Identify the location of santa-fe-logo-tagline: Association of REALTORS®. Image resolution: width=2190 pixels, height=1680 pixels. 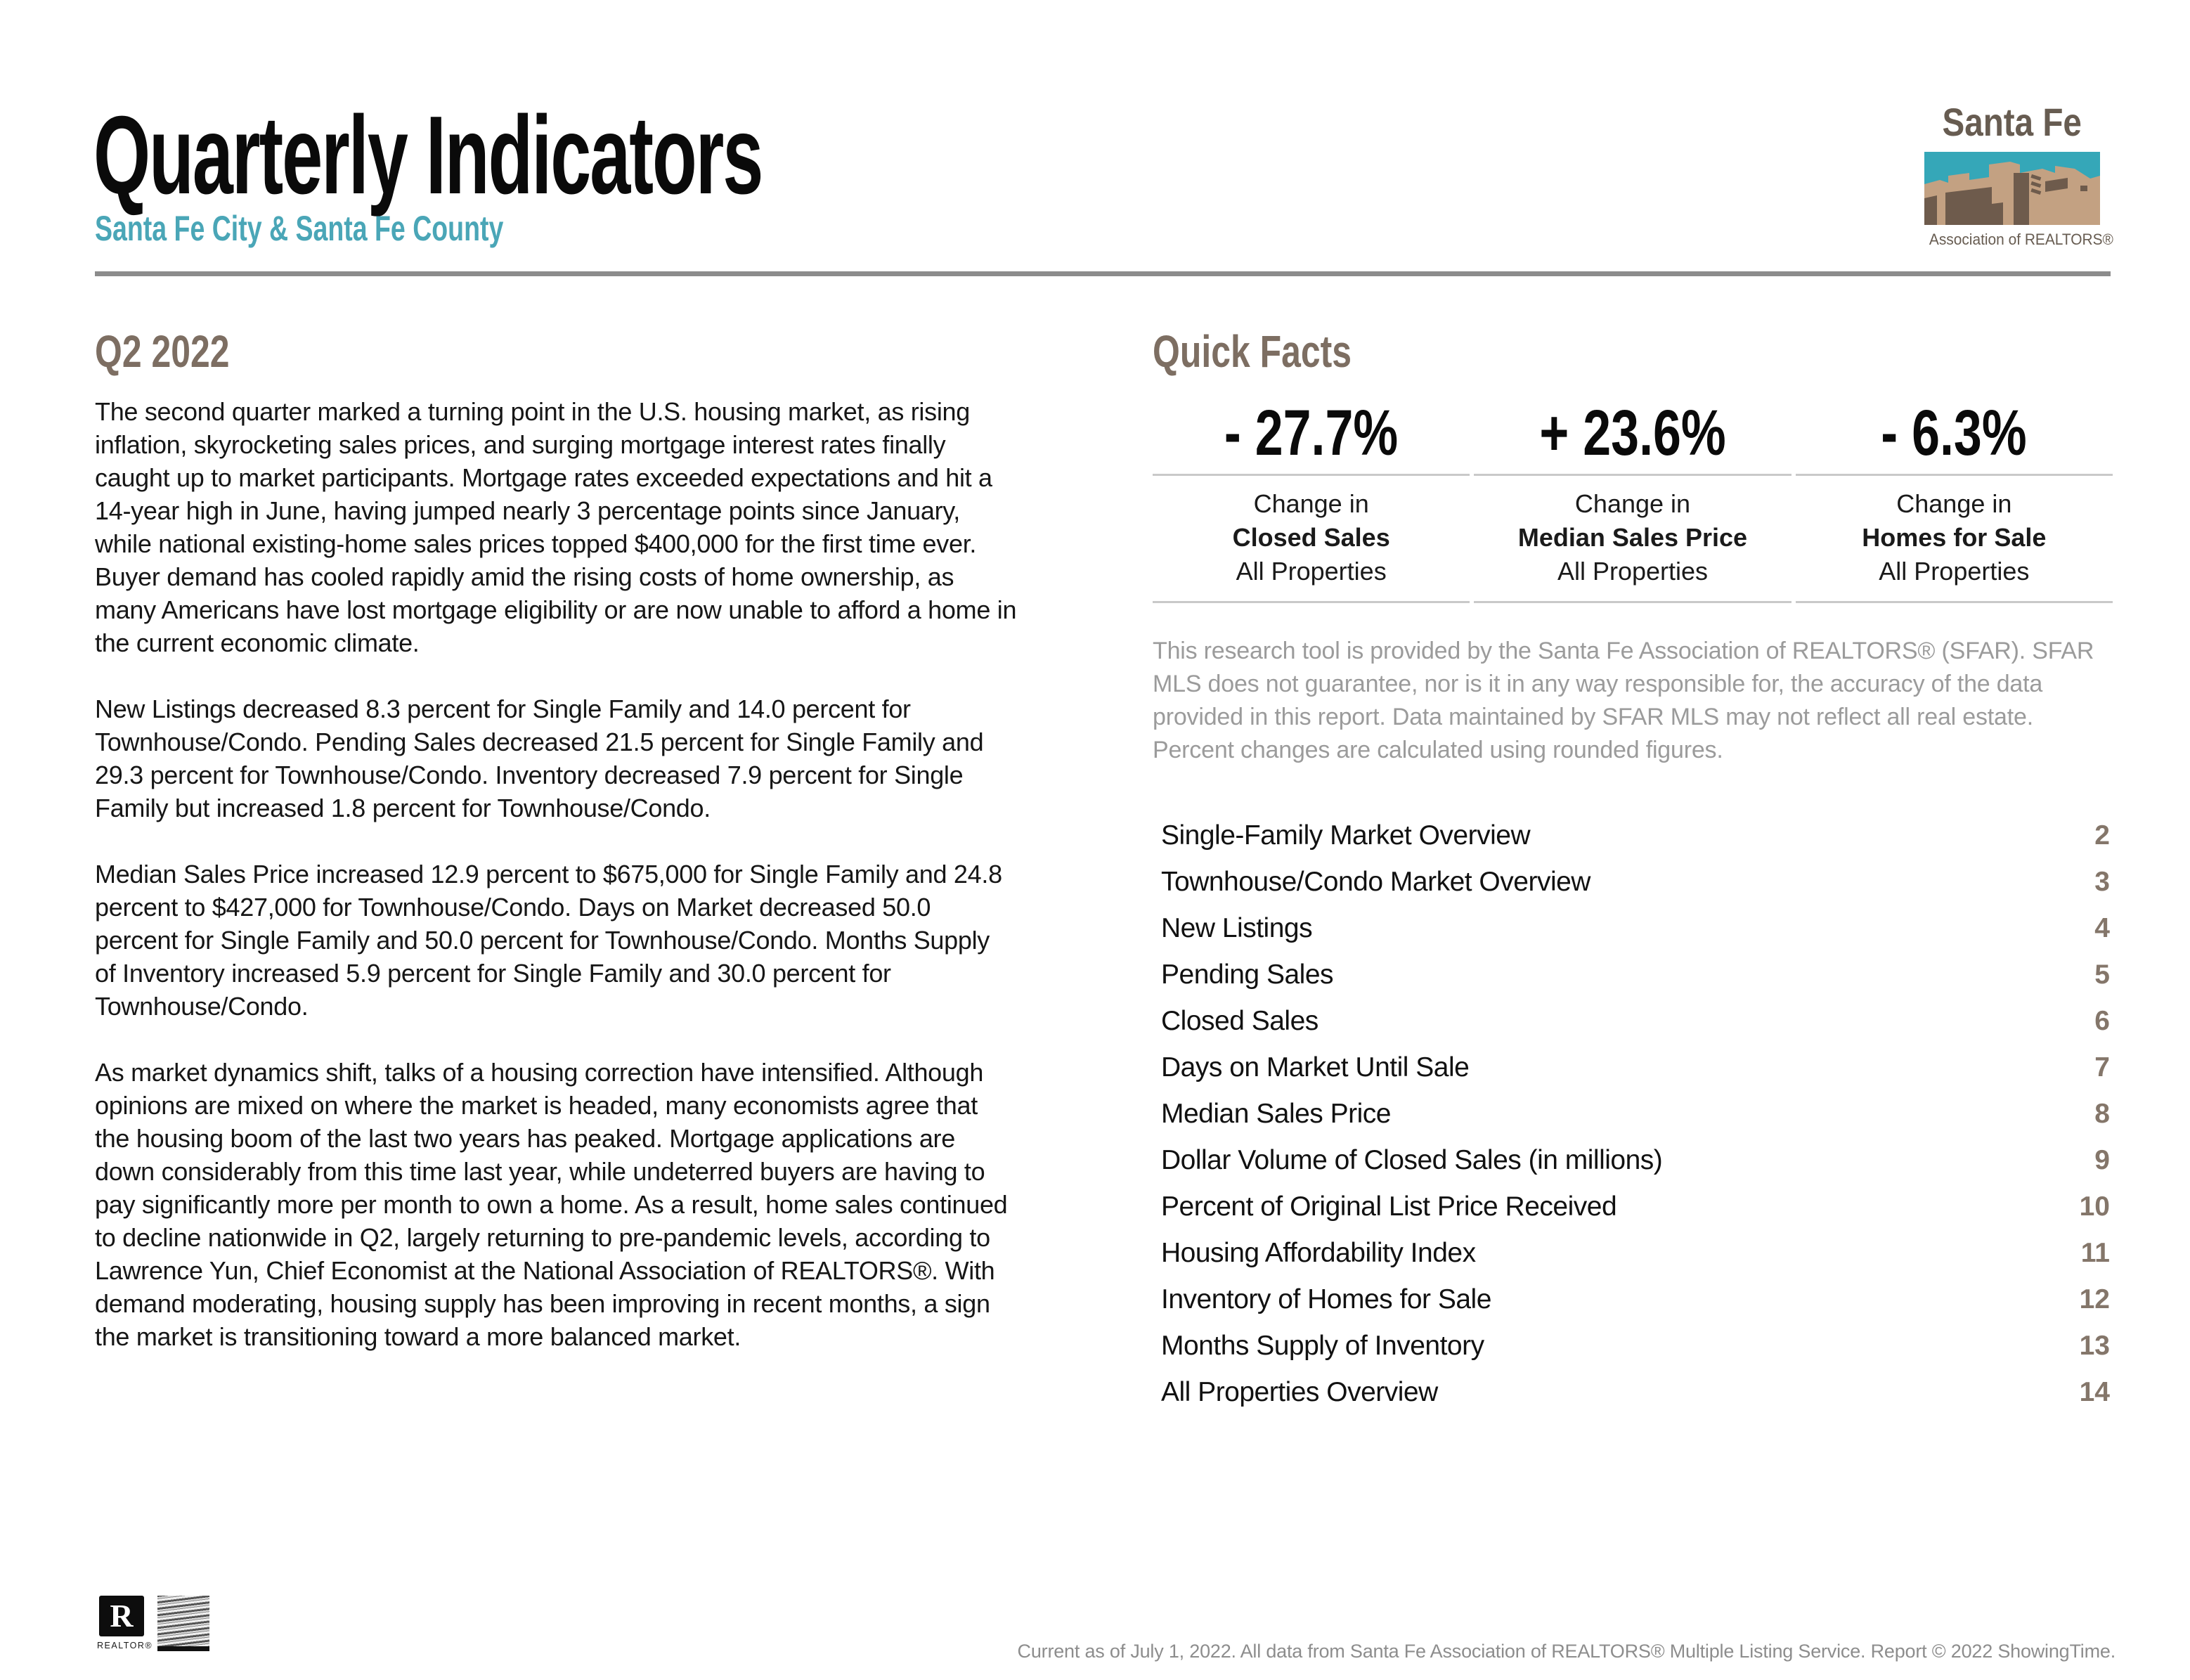
(2021, 239).